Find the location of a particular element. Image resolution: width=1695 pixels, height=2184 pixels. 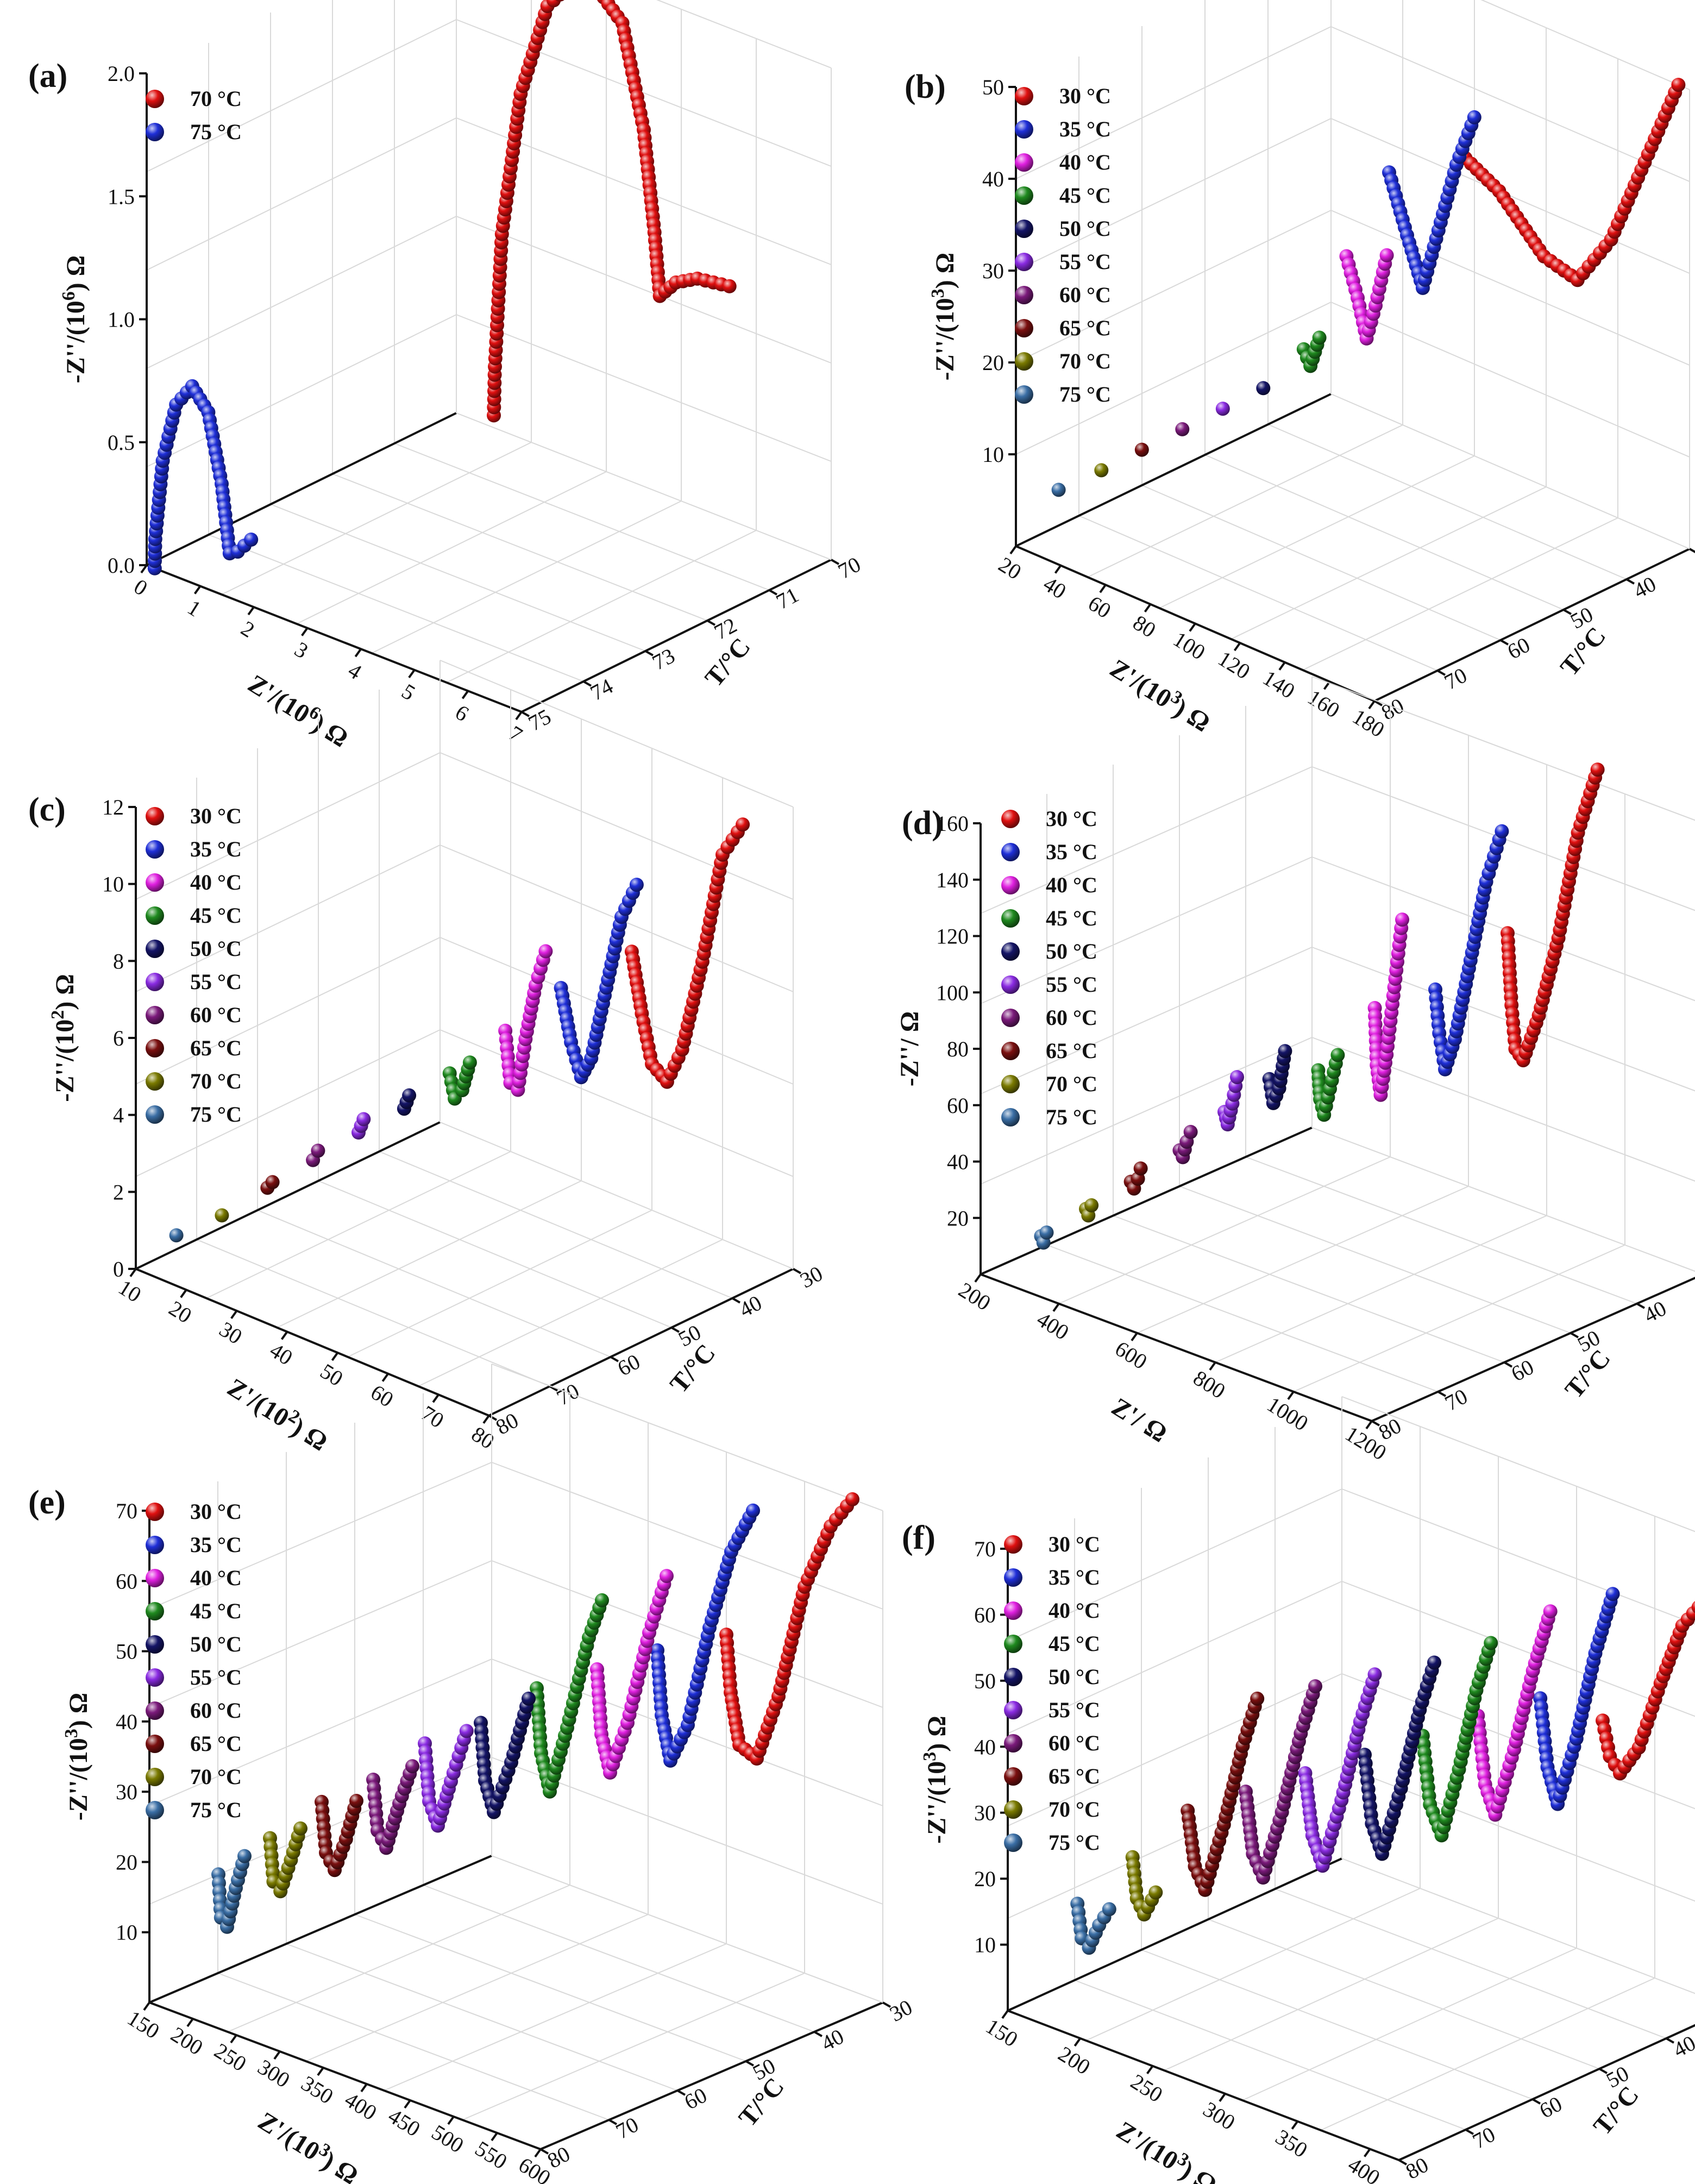

t-axis-label: T/°C is located at coordinates (761, 2102).